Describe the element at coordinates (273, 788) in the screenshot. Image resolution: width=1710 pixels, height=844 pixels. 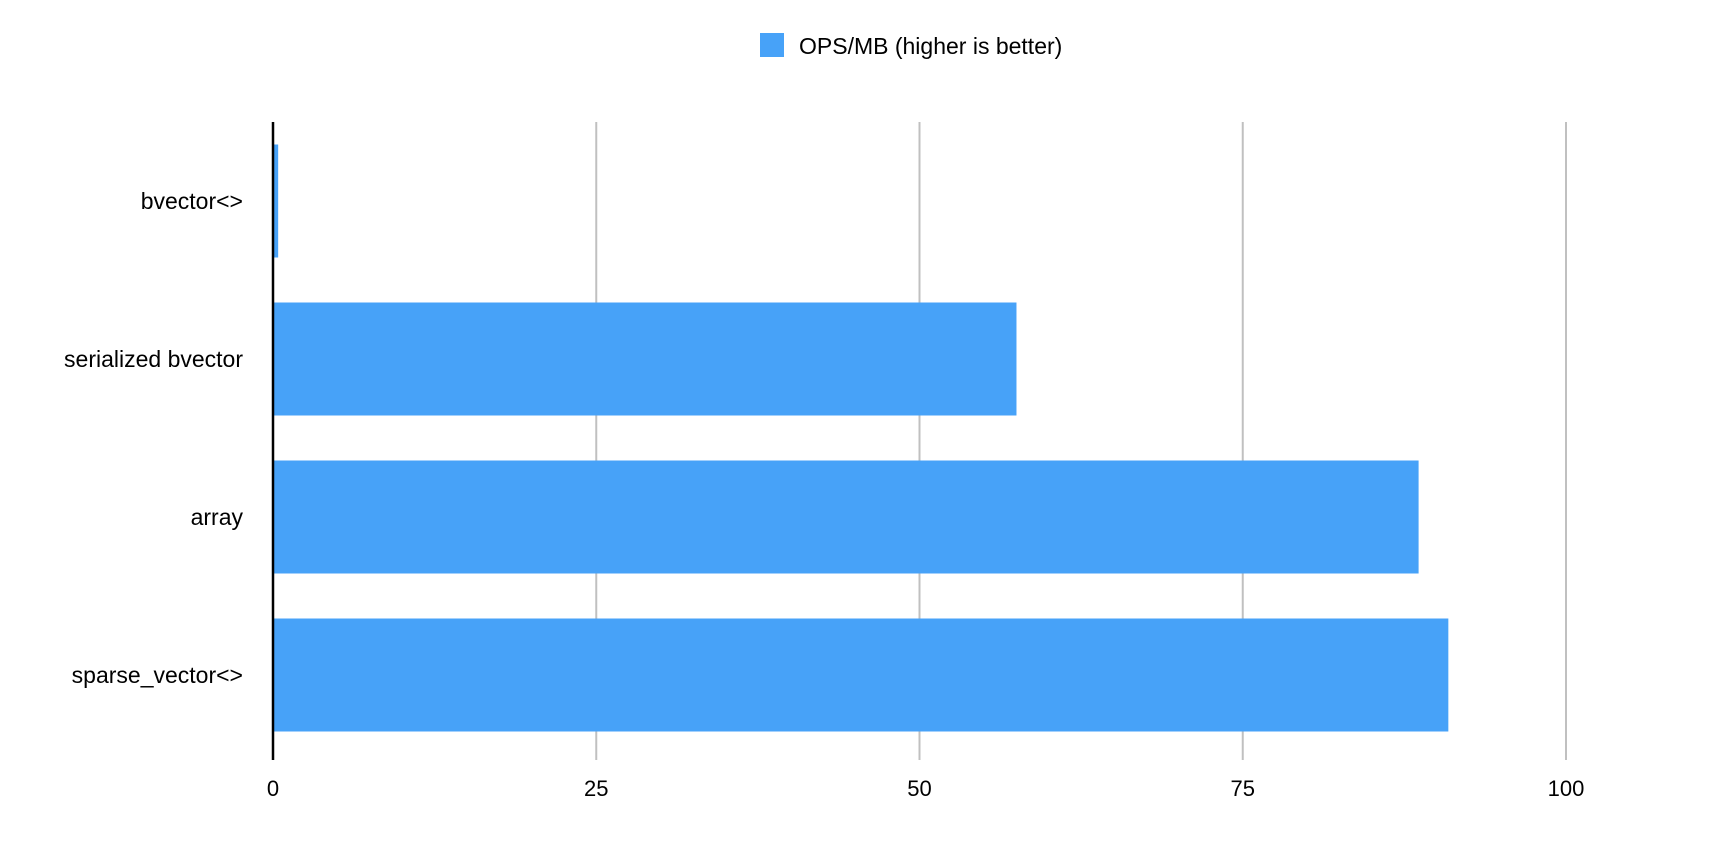
I see `x-tick-label-0: 0` at that location.